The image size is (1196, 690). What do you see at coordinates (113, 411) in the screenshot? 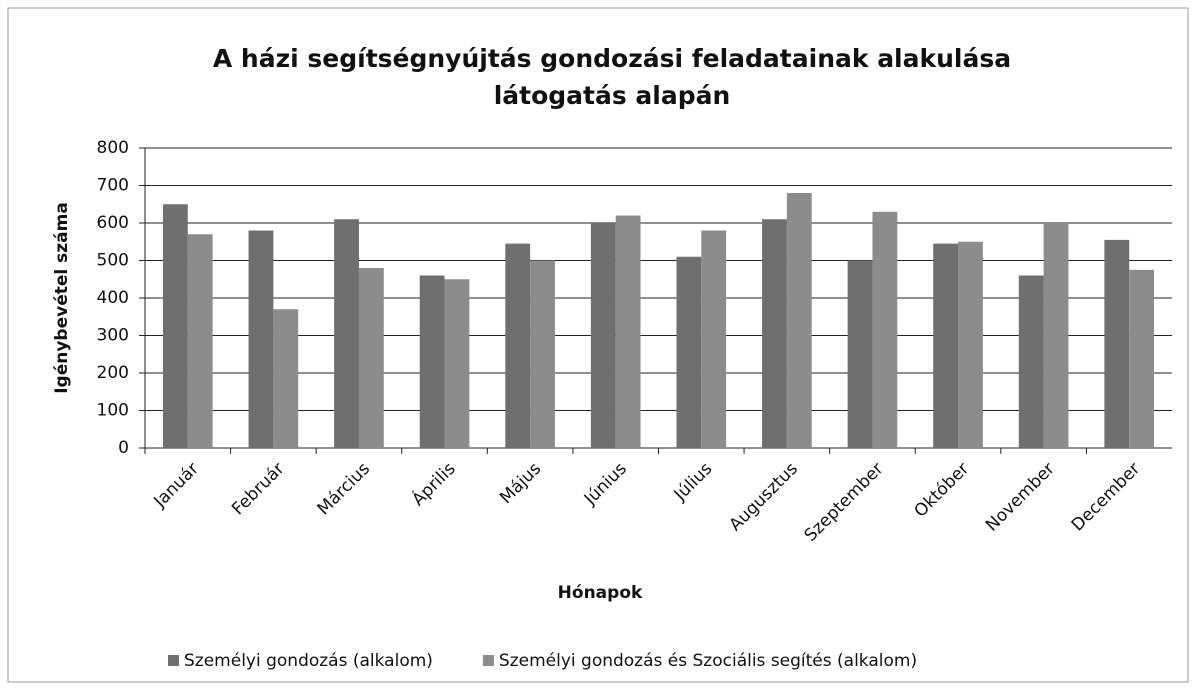
I see `y-tick-label: 100` at bounding box center [113, 411].